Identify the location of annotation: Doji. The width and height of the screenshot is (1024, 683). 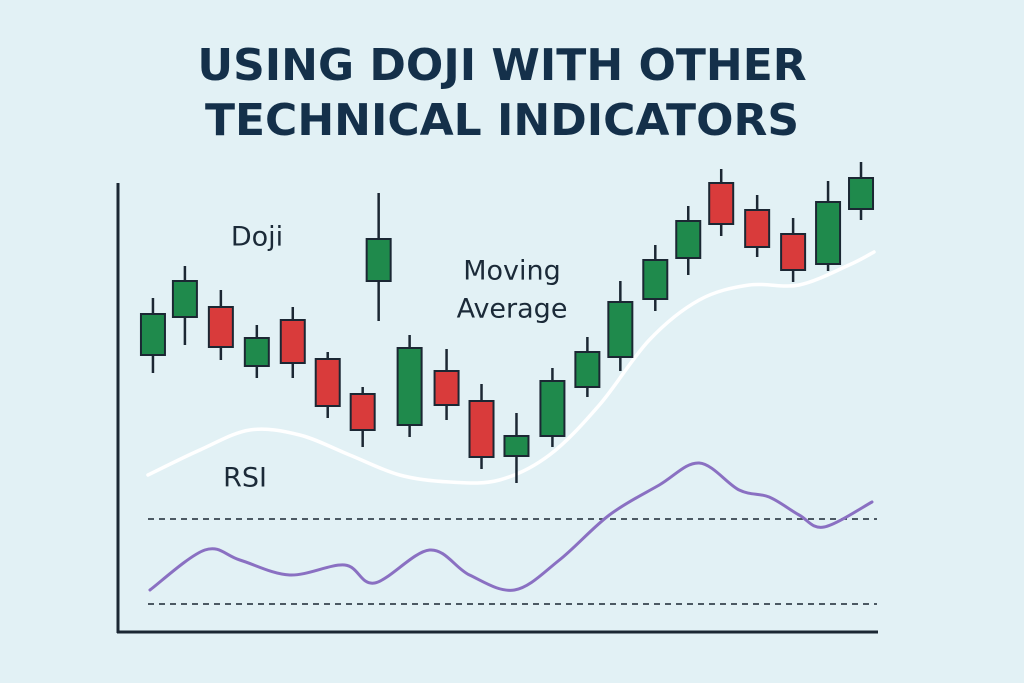
(257, 237).